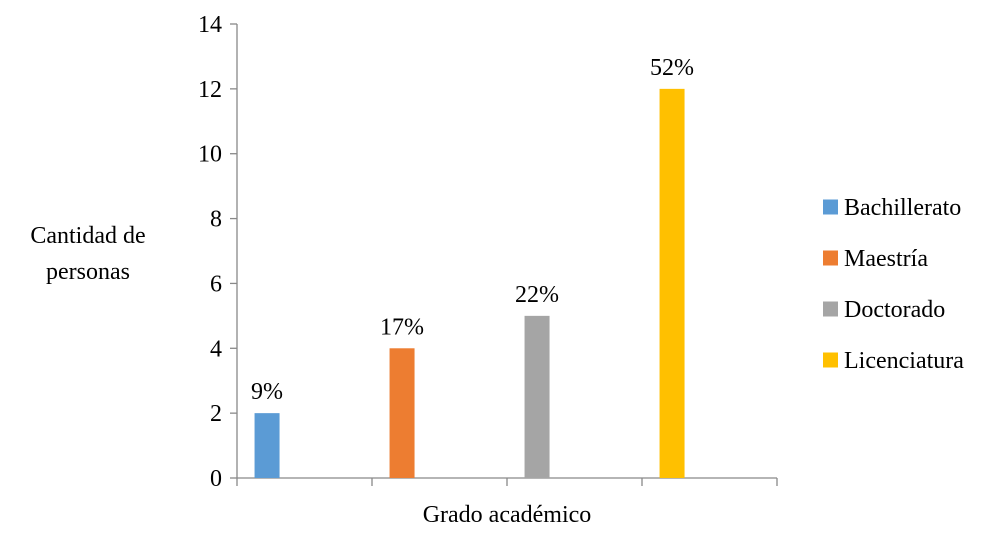 This screenshot has height=537, width=1008. Describe the element at coordinates (894, 310) in the screenshot. I see `legend-label-doctorado: Doctorado` at that location.